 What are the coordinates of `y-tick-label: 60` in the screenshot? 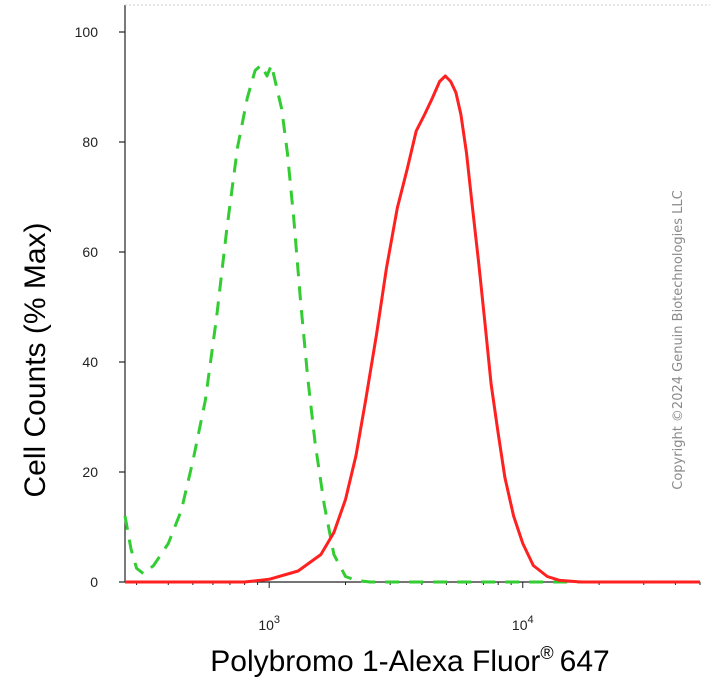 It's located at (90, 252).